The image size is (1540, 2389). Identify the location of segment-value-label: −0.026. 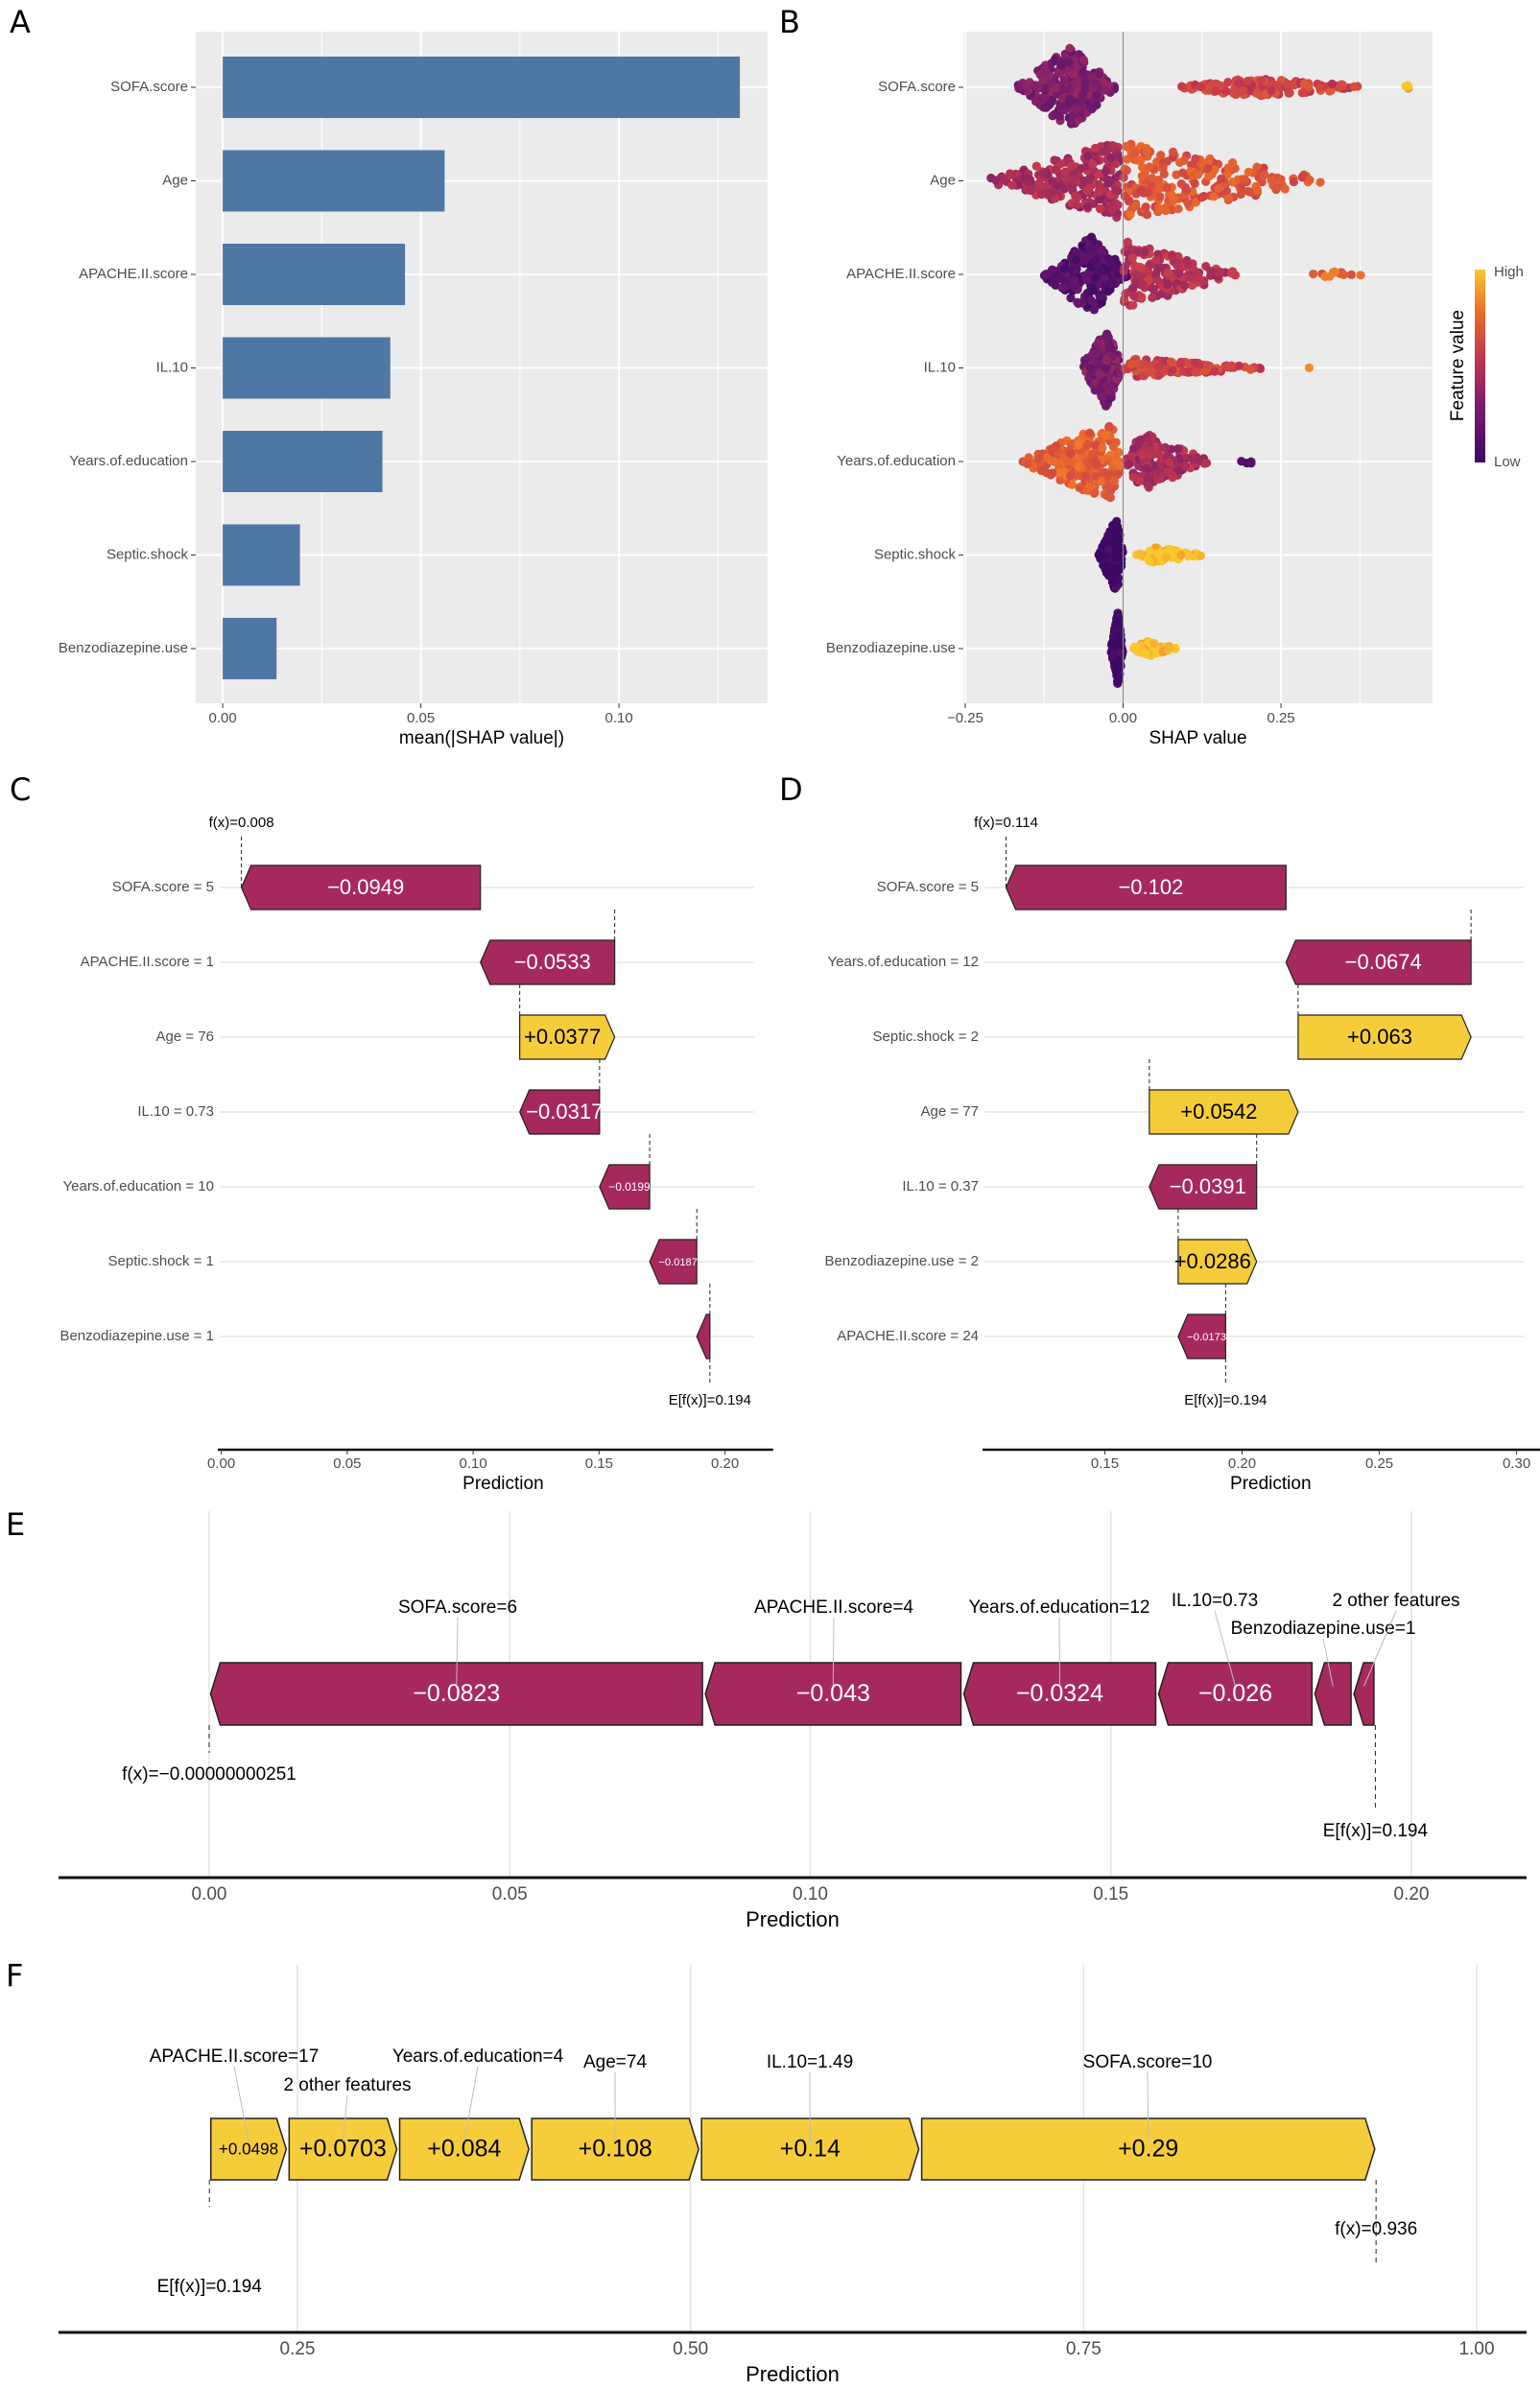
(1235, 1694).